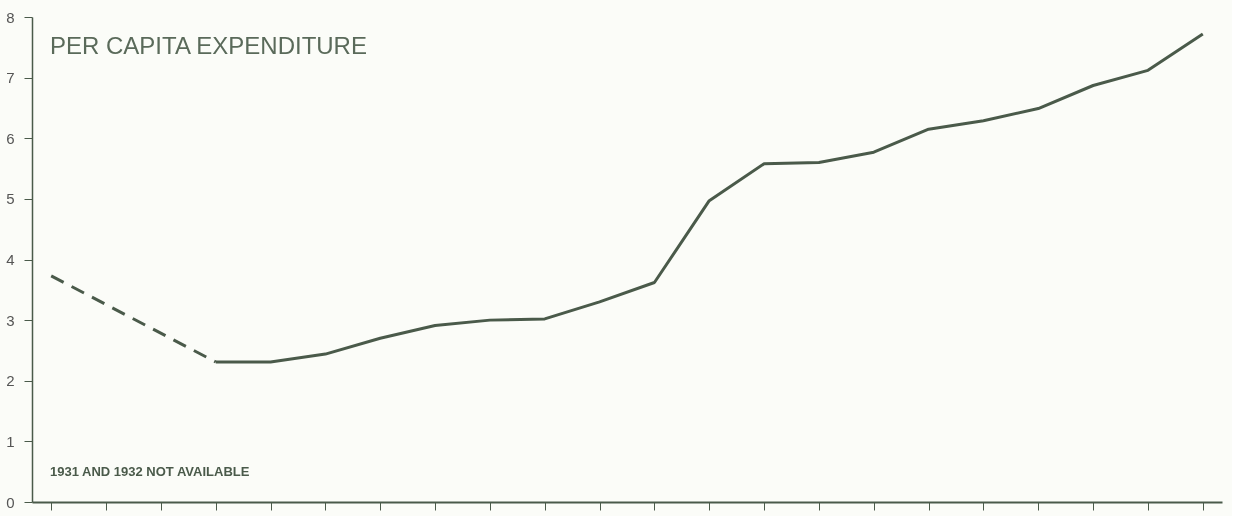 The image size is (1256, 517). I want to click on text: PER CAPITA EXPENDITURE, so click(208, 45).